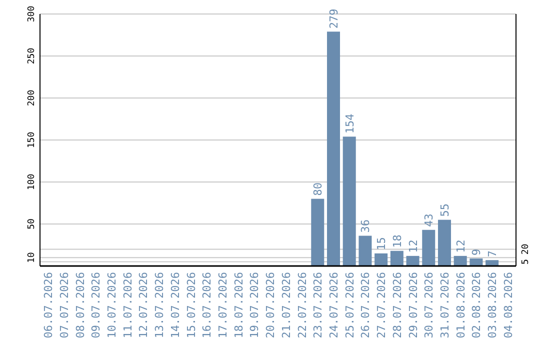 This screenshot has width=540, height=340. What do you see at coordinates (302, 305) in the screenshot?
I see `x-tick-label: 22.07.2026` at bounding box center [302, 305].